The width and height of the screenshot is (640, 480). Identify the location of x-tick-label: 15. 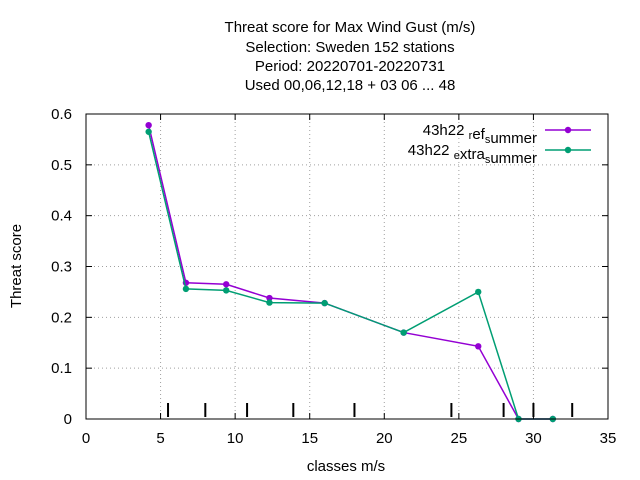
(309, 438).